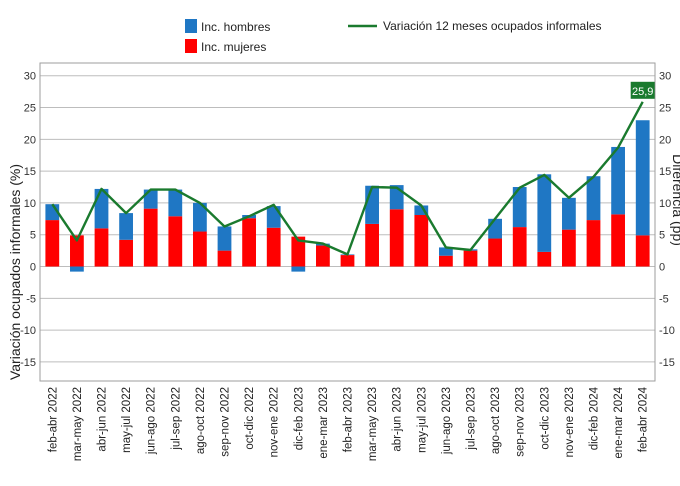 This screenshot has width=680, height=486. Describe the element at coordinates (15, 272) in the screenshot. I see `y-axis-title: Variación ocupados informales (%)` at that location.